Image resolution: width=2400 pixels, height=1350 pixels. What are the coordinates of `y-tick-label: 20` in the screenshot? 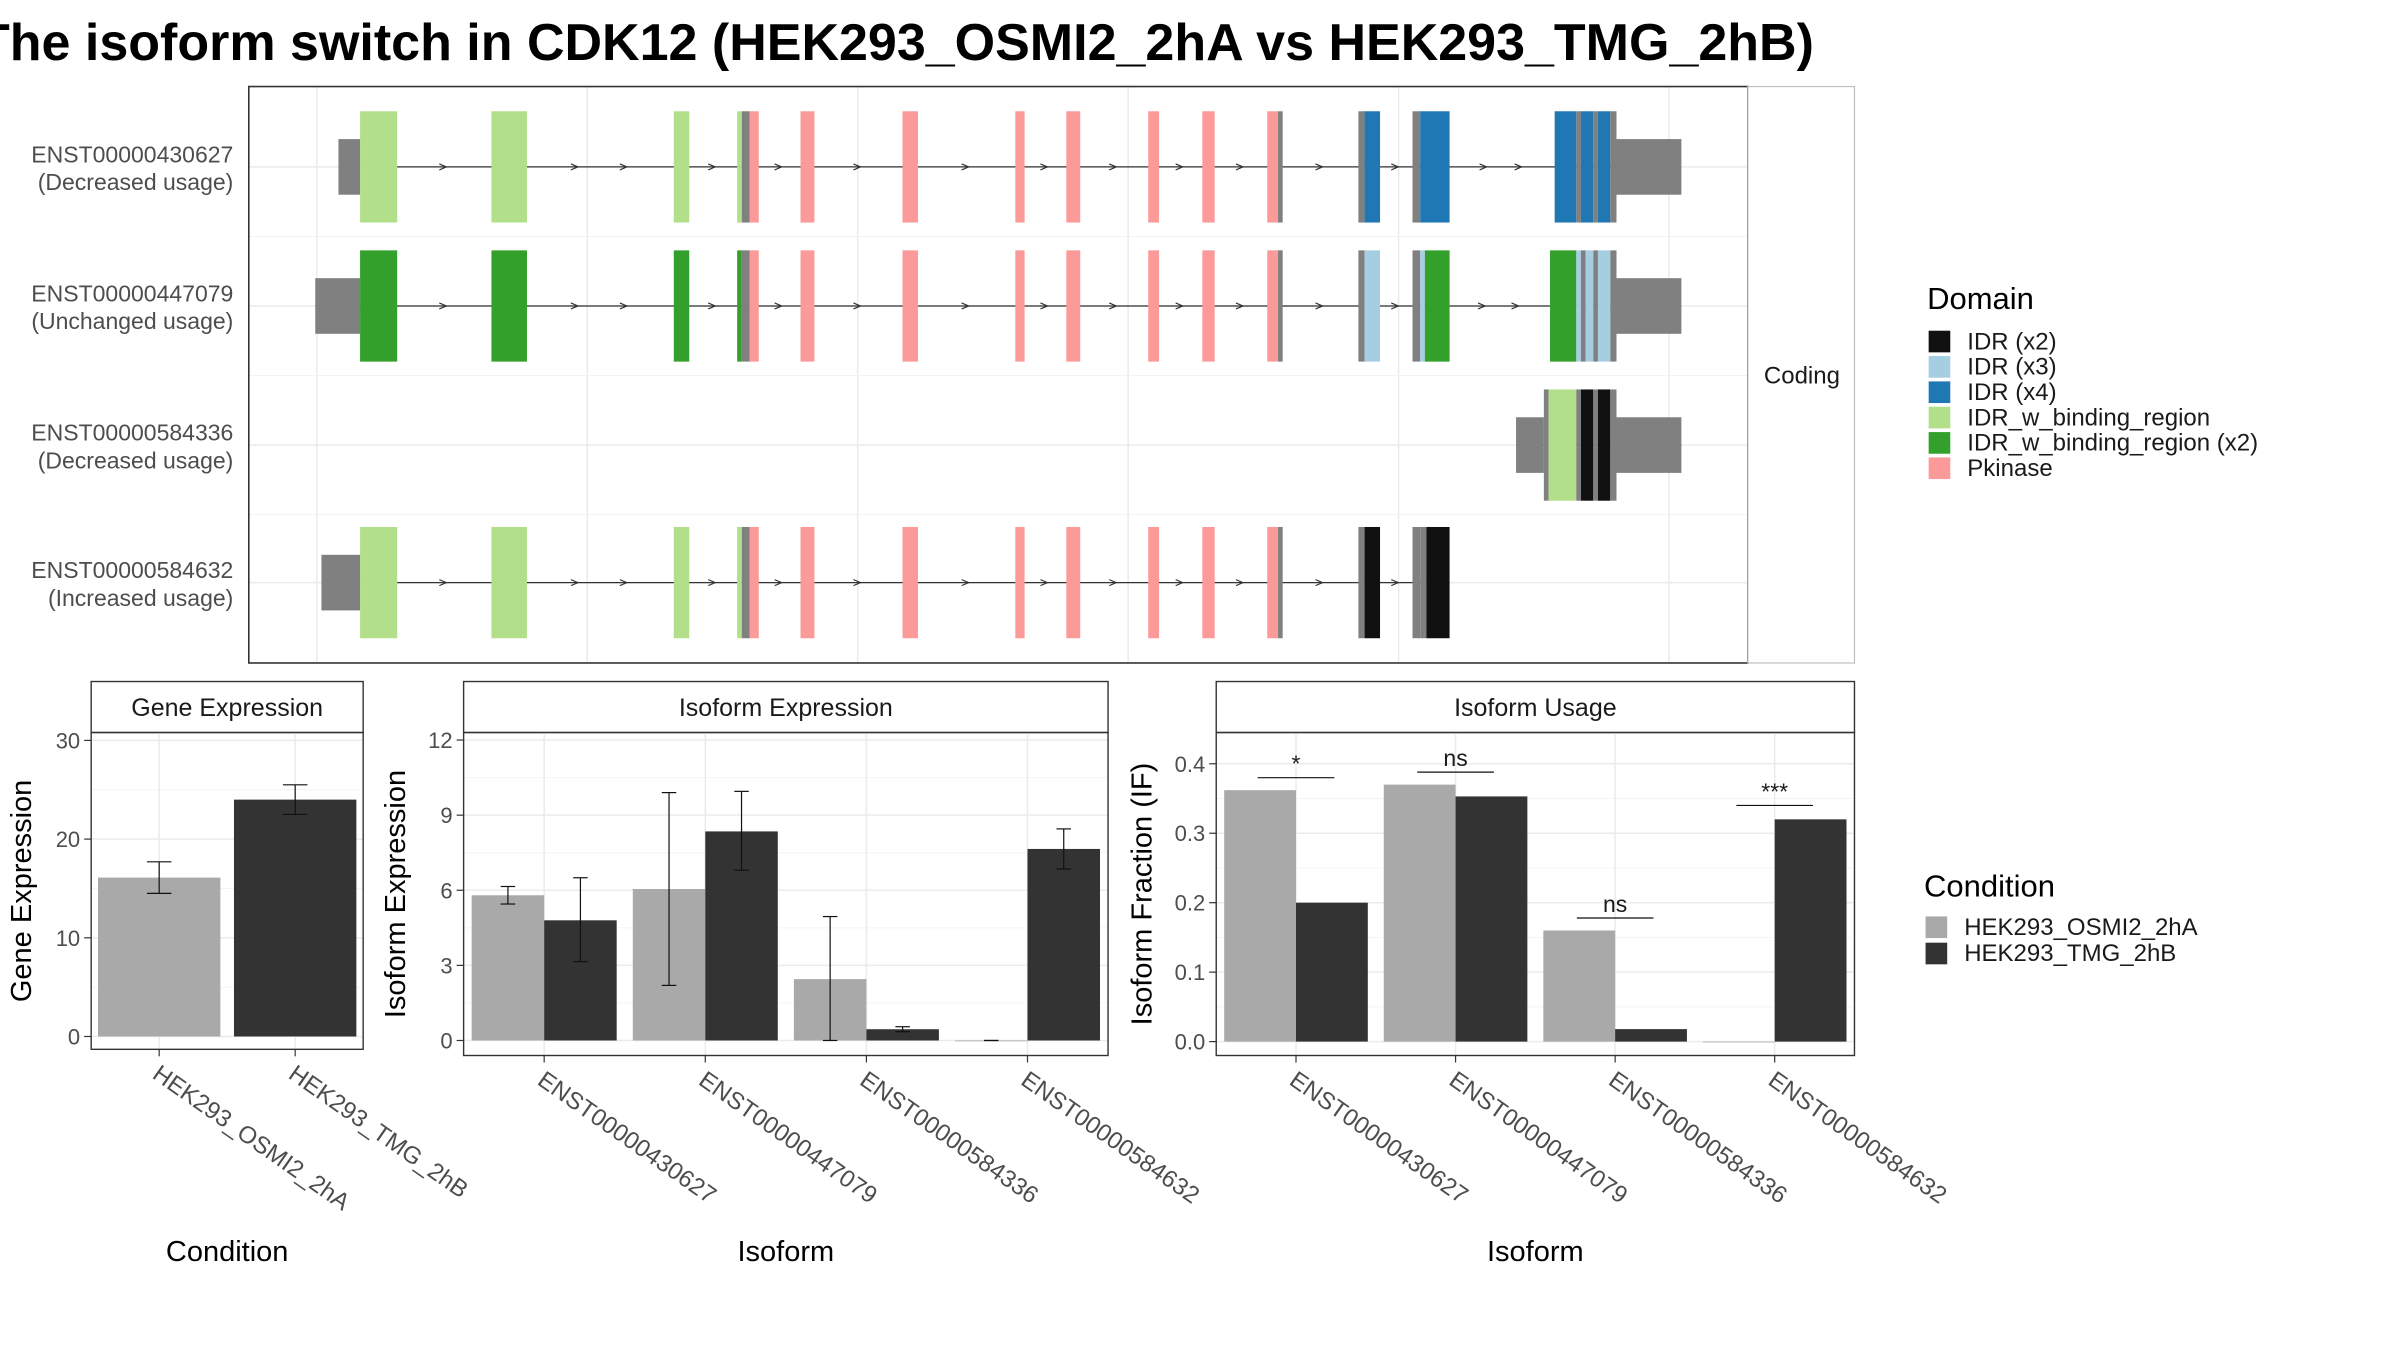 It's located at (68, 839).